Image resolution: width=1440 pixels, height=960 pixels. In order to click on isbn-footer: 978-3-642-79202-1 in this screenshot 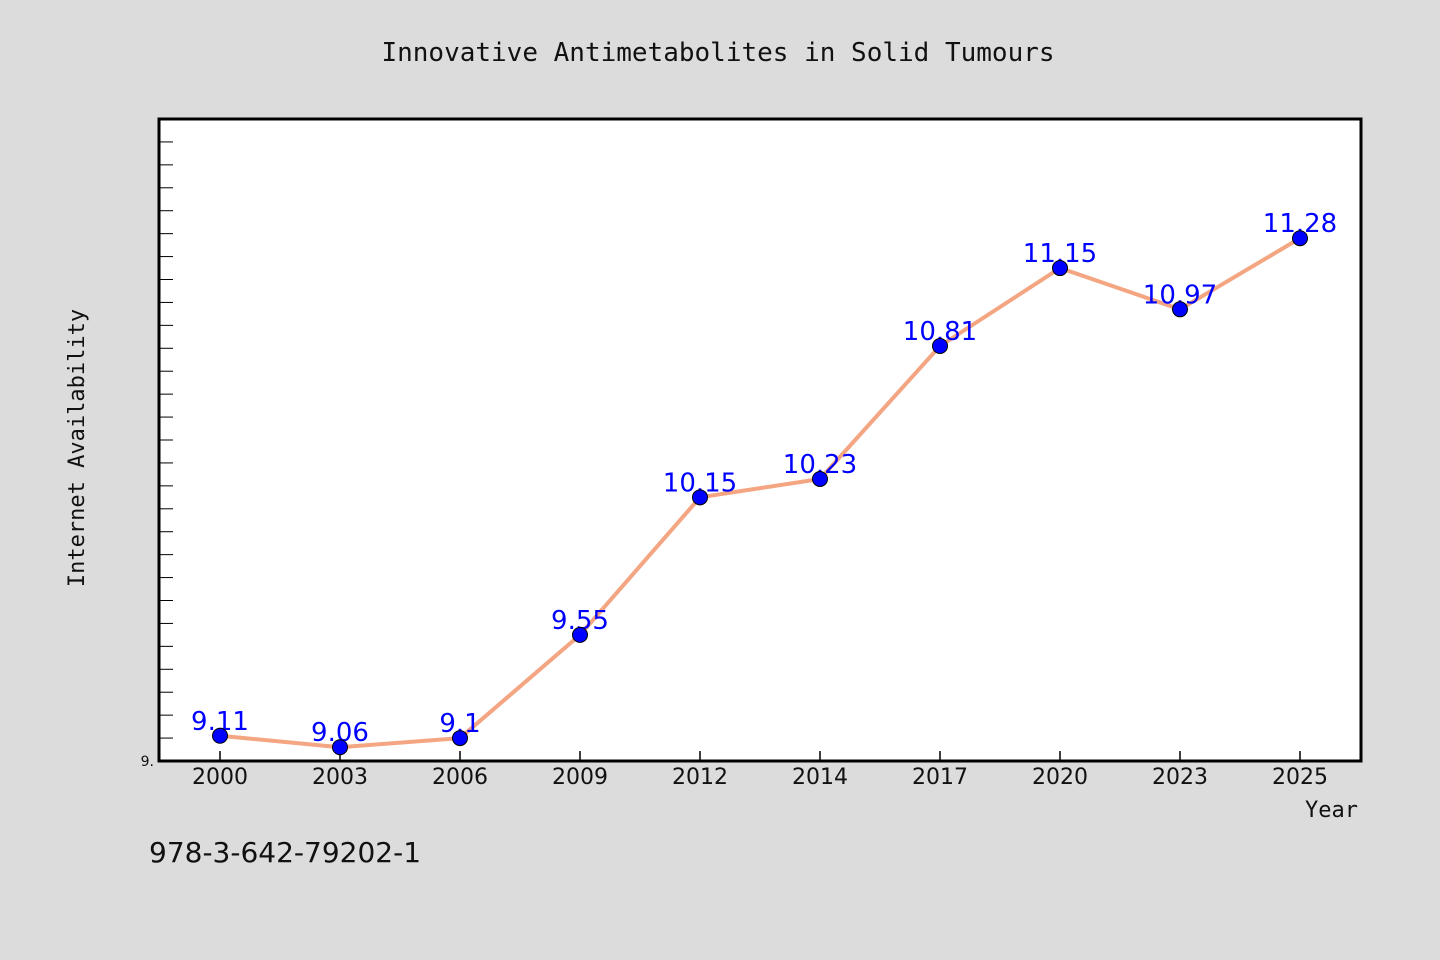, I will do `click(285, 852)`.